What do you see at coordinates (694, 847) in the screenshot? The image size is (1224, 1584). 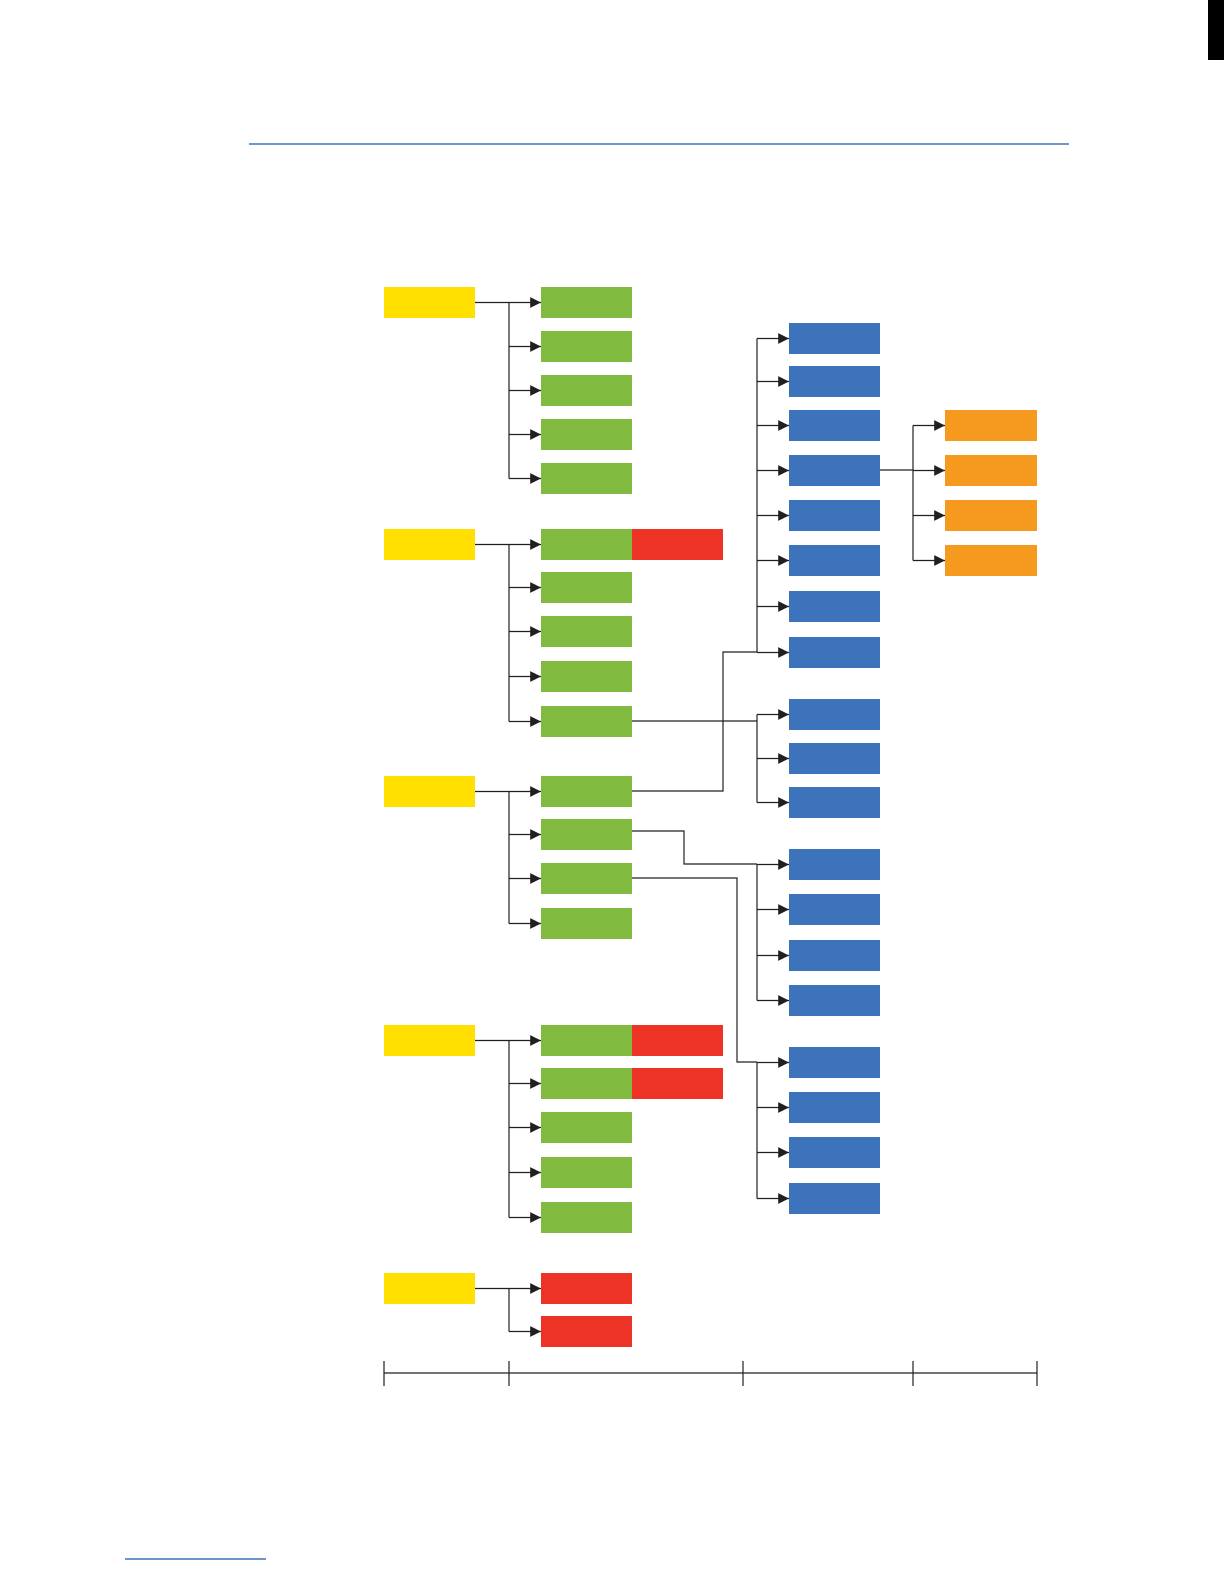 I see `link-g3i2-to-cluster3` at bounding box center [694, 847].